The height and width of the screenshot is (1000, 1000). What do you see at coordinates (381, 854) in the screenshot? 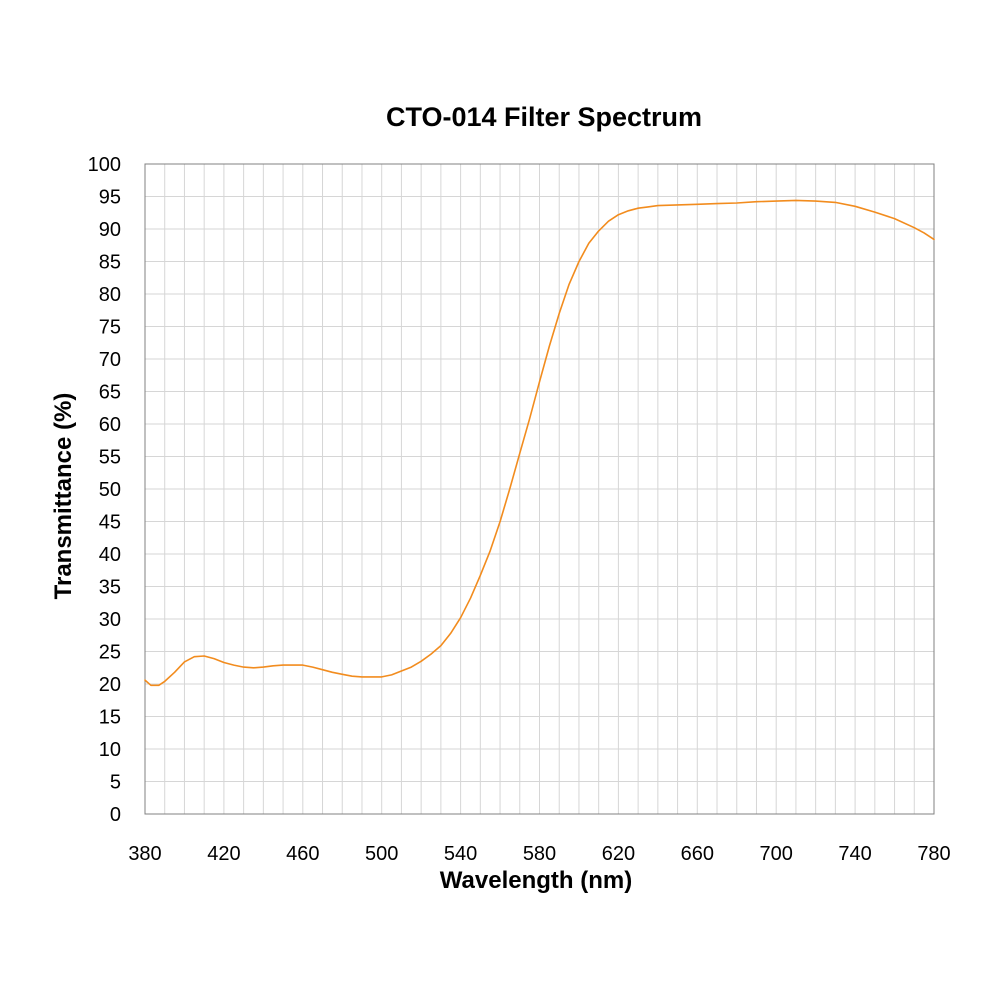
I see `x-tick-label: 500` at bounding box center [381, 854].